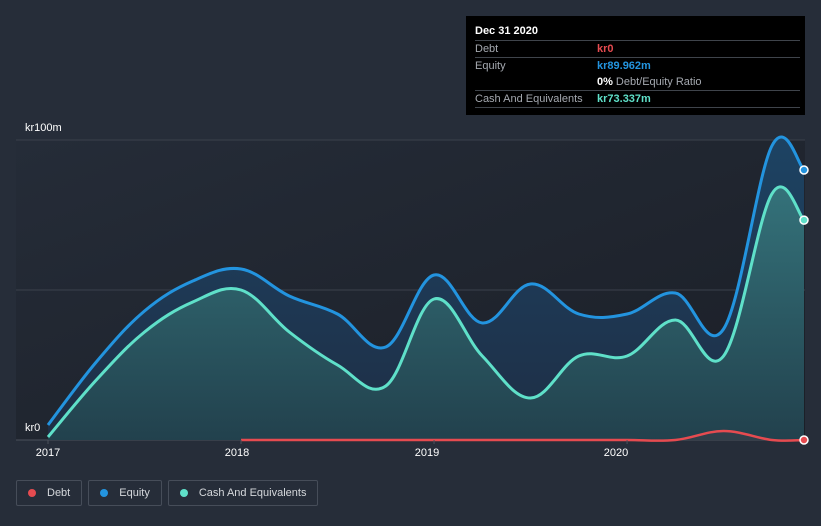  Describe the element at coordinates (605, 49) in the screenshot. I see `tooltip-debt-value: kr0` at that location.